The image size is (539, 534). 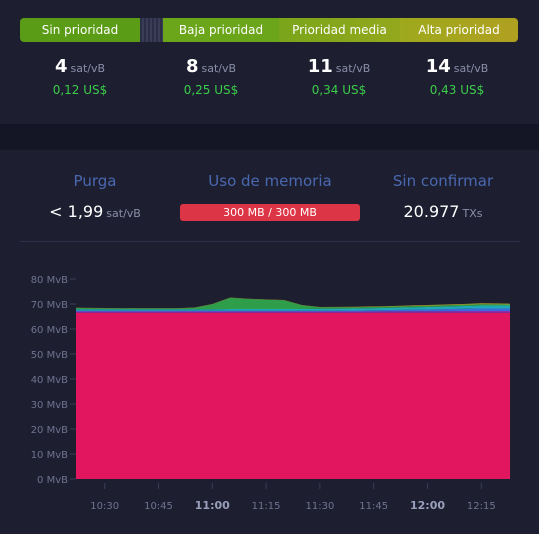 I want to click on x-tick-label: 10:30, so click(x=104, y=506).